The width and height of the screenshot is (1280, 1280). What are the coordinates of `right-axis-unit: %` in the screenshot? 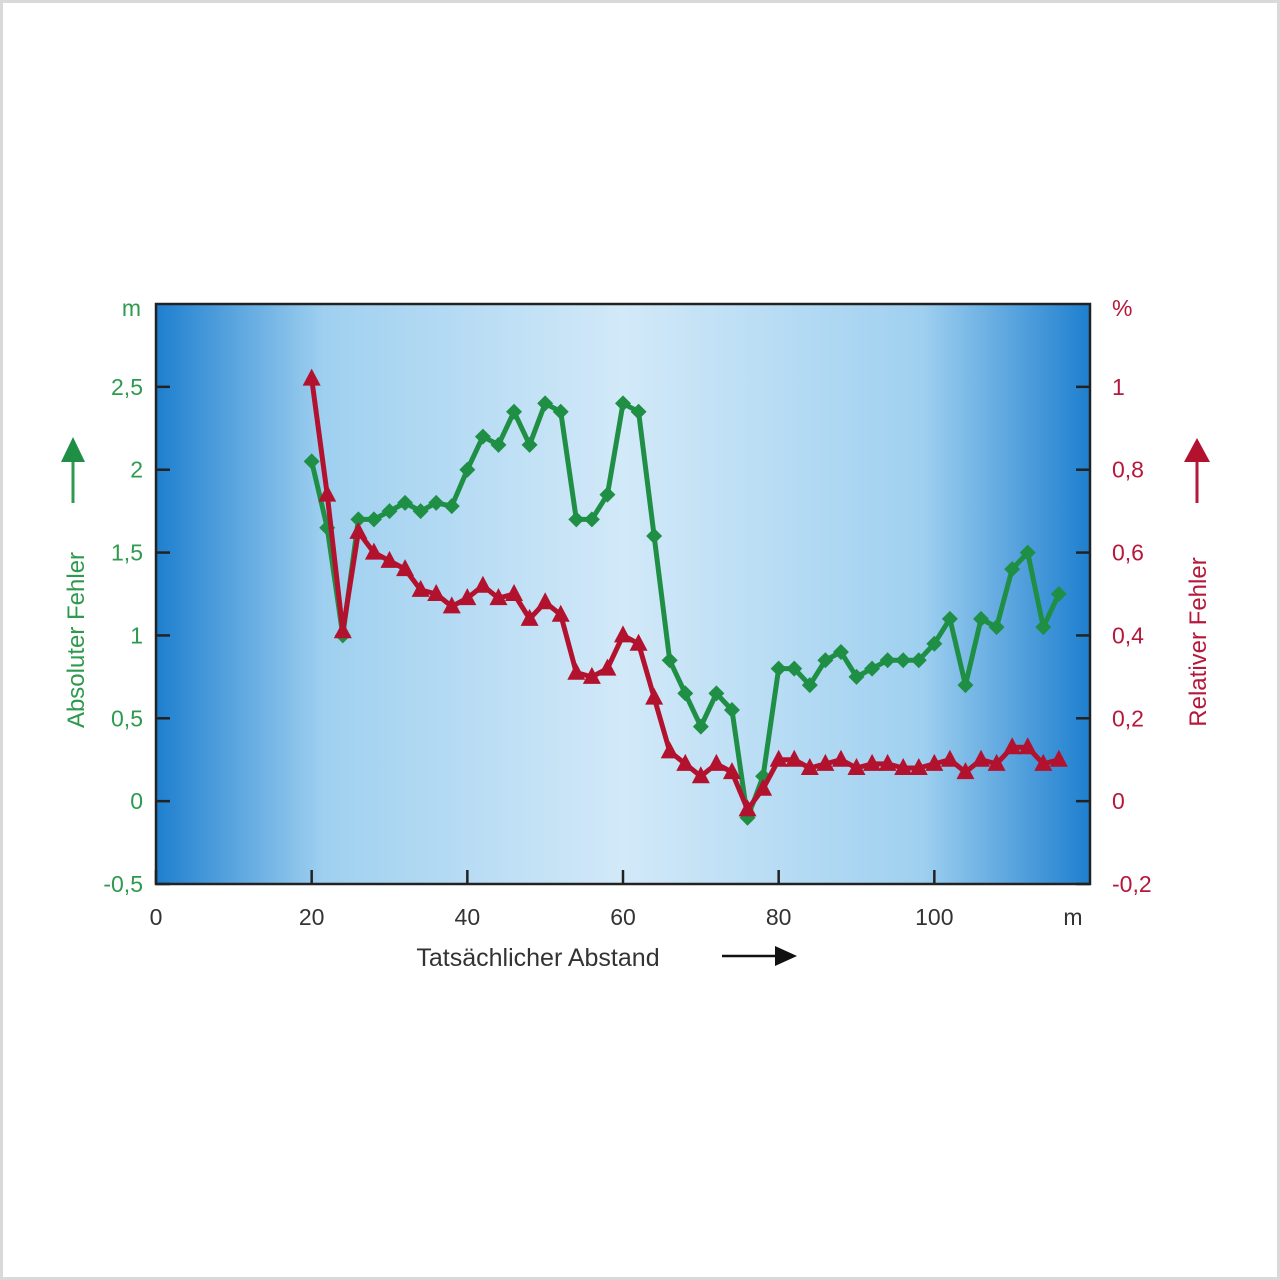 It's located at (1122, 308).